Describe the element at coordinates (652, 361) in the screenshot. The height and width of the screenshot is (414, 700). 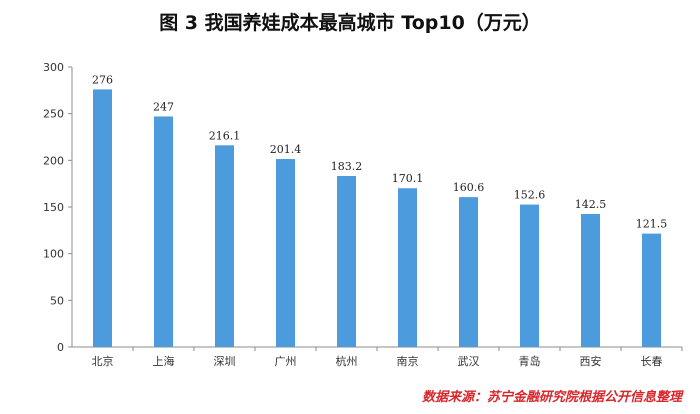
I see `x-tick-label: 长春` at that location.